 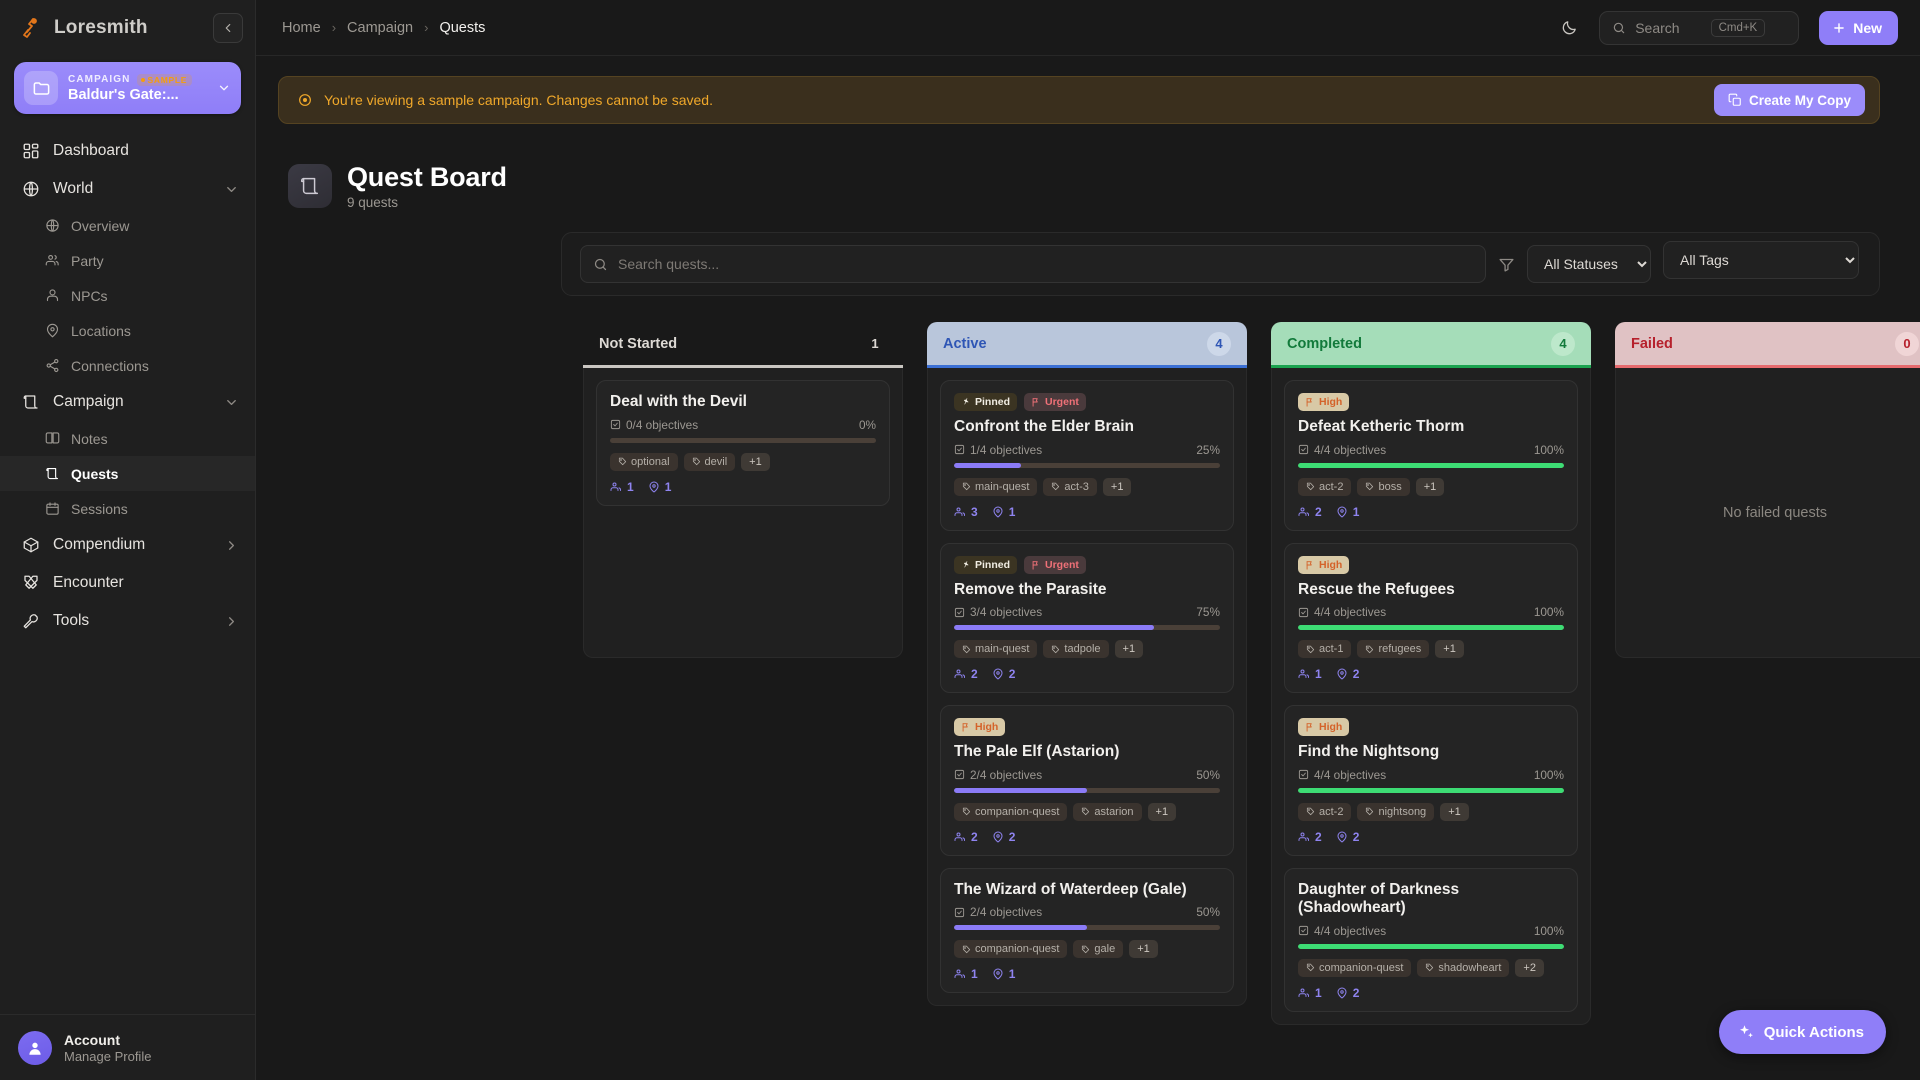 I want to click on sidebar-item-party: Party, so click(x=127, y=260).